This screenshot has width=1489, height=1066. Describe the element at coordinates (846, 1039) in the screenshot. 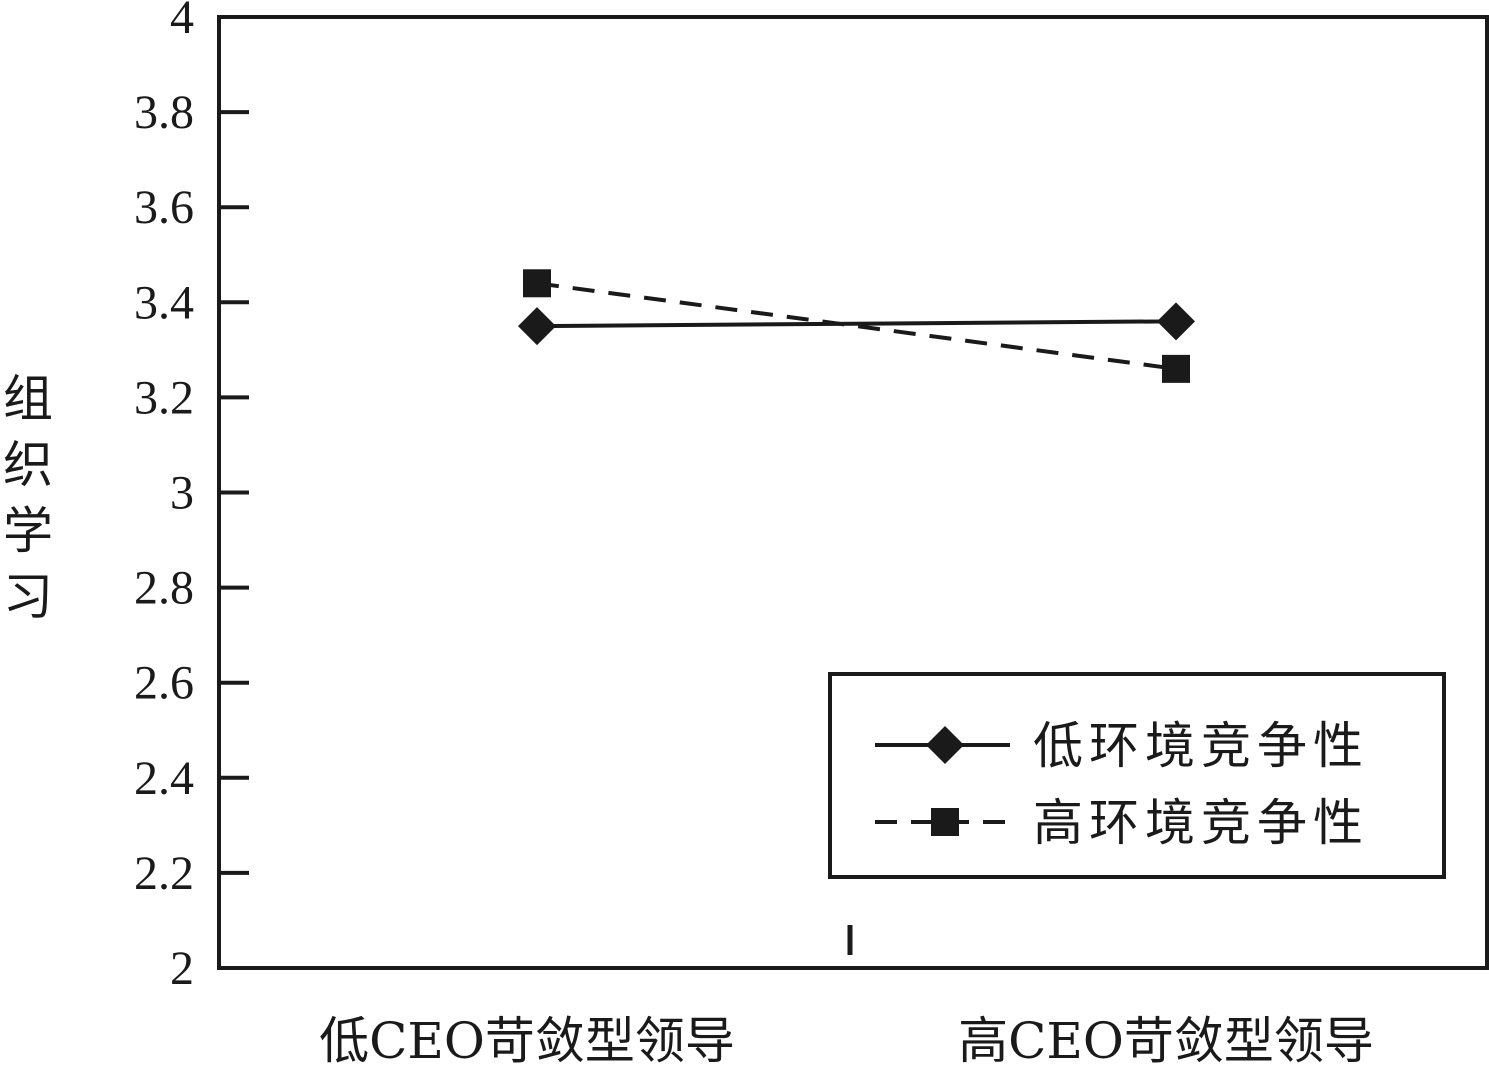

I see `x-axis: 低CEO苛敛型领导 高CEO苛敛型领导` at that location.